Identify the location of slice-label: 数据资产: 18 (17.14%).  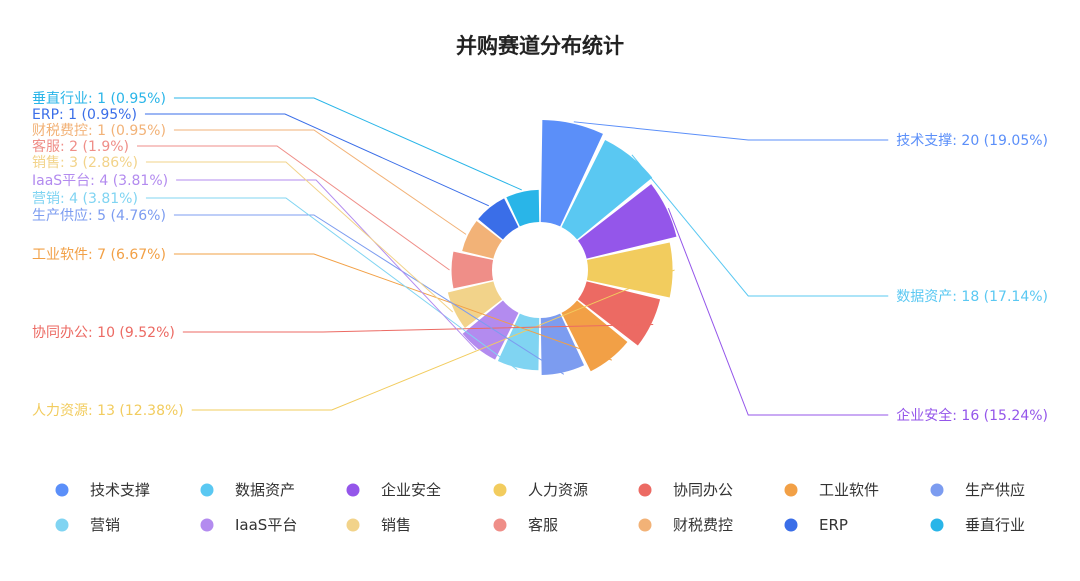
(972, 297).